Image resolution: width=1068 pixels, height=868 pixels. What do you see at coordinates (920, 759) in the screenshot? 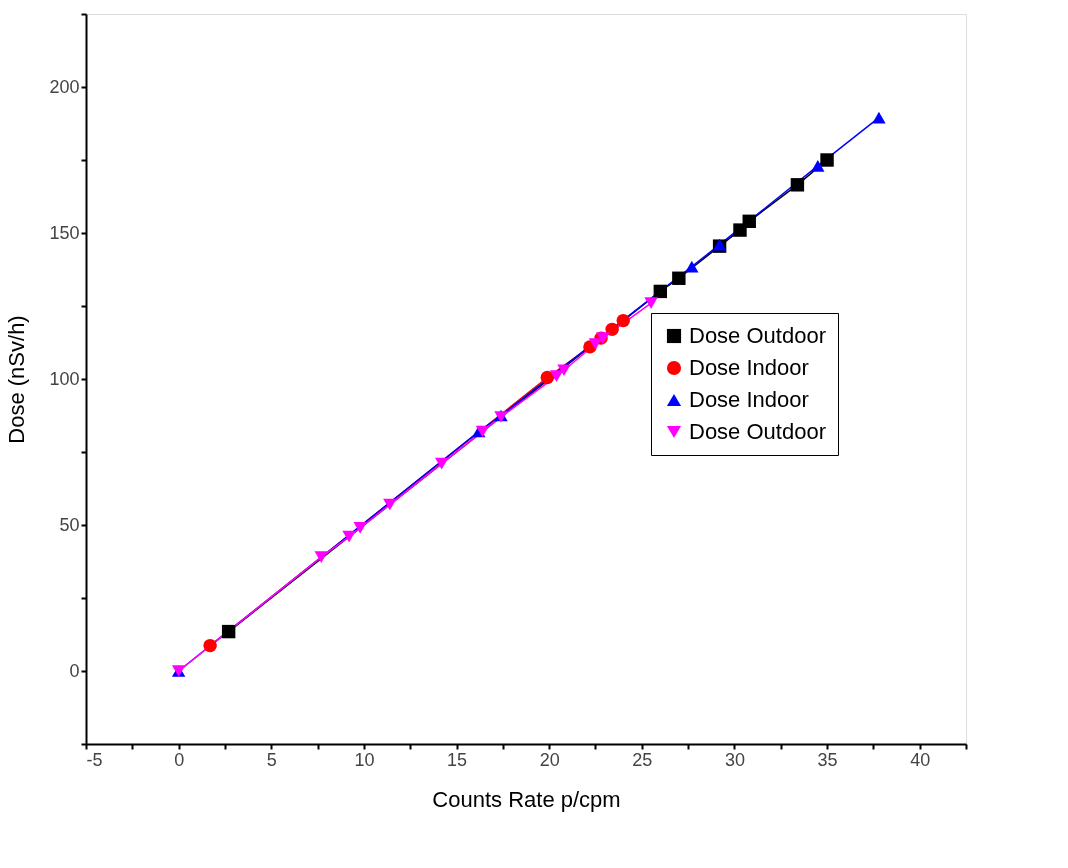
I see `x-tick-label: 40` at bounding box center [920, 759].